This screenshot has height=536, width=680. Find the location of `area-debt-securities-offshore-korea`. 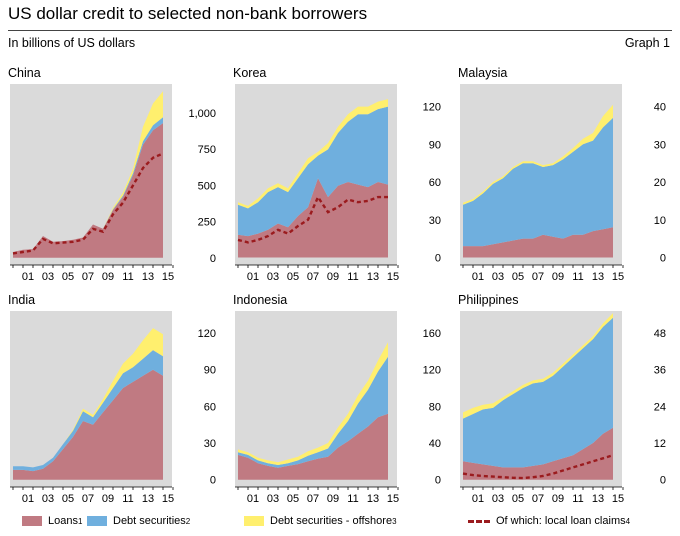

area-debt-securities-offshore-korea is located at coordinates (313, 154).